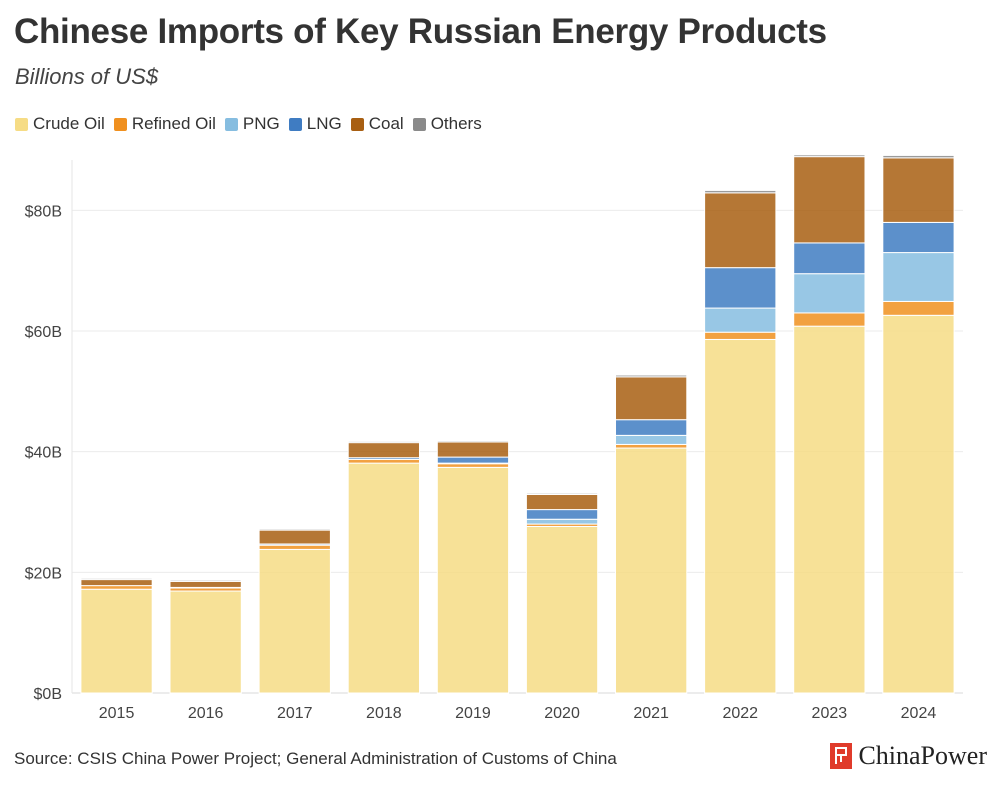 The height and width of the screenshot is (787, 1000). I want to click on bar-others-2015, so click(116, 579).